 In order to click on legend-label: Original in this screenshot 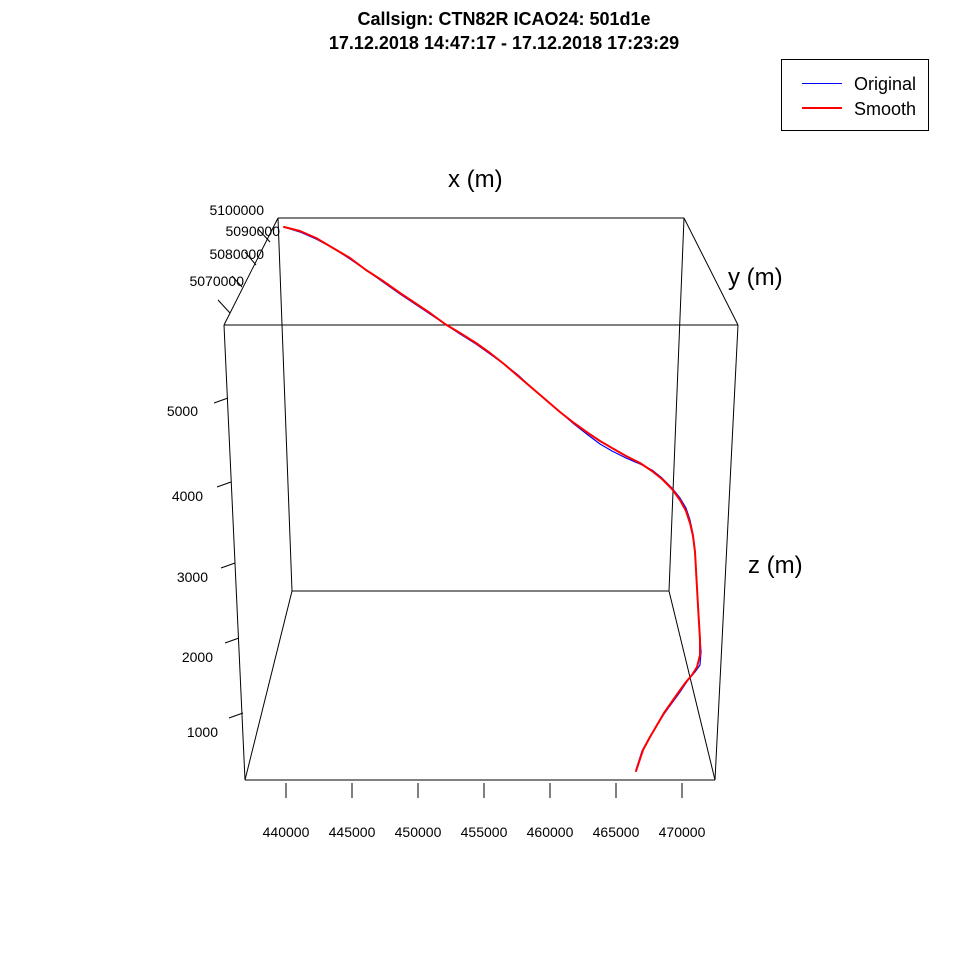, I will do `click(885, 84)`.